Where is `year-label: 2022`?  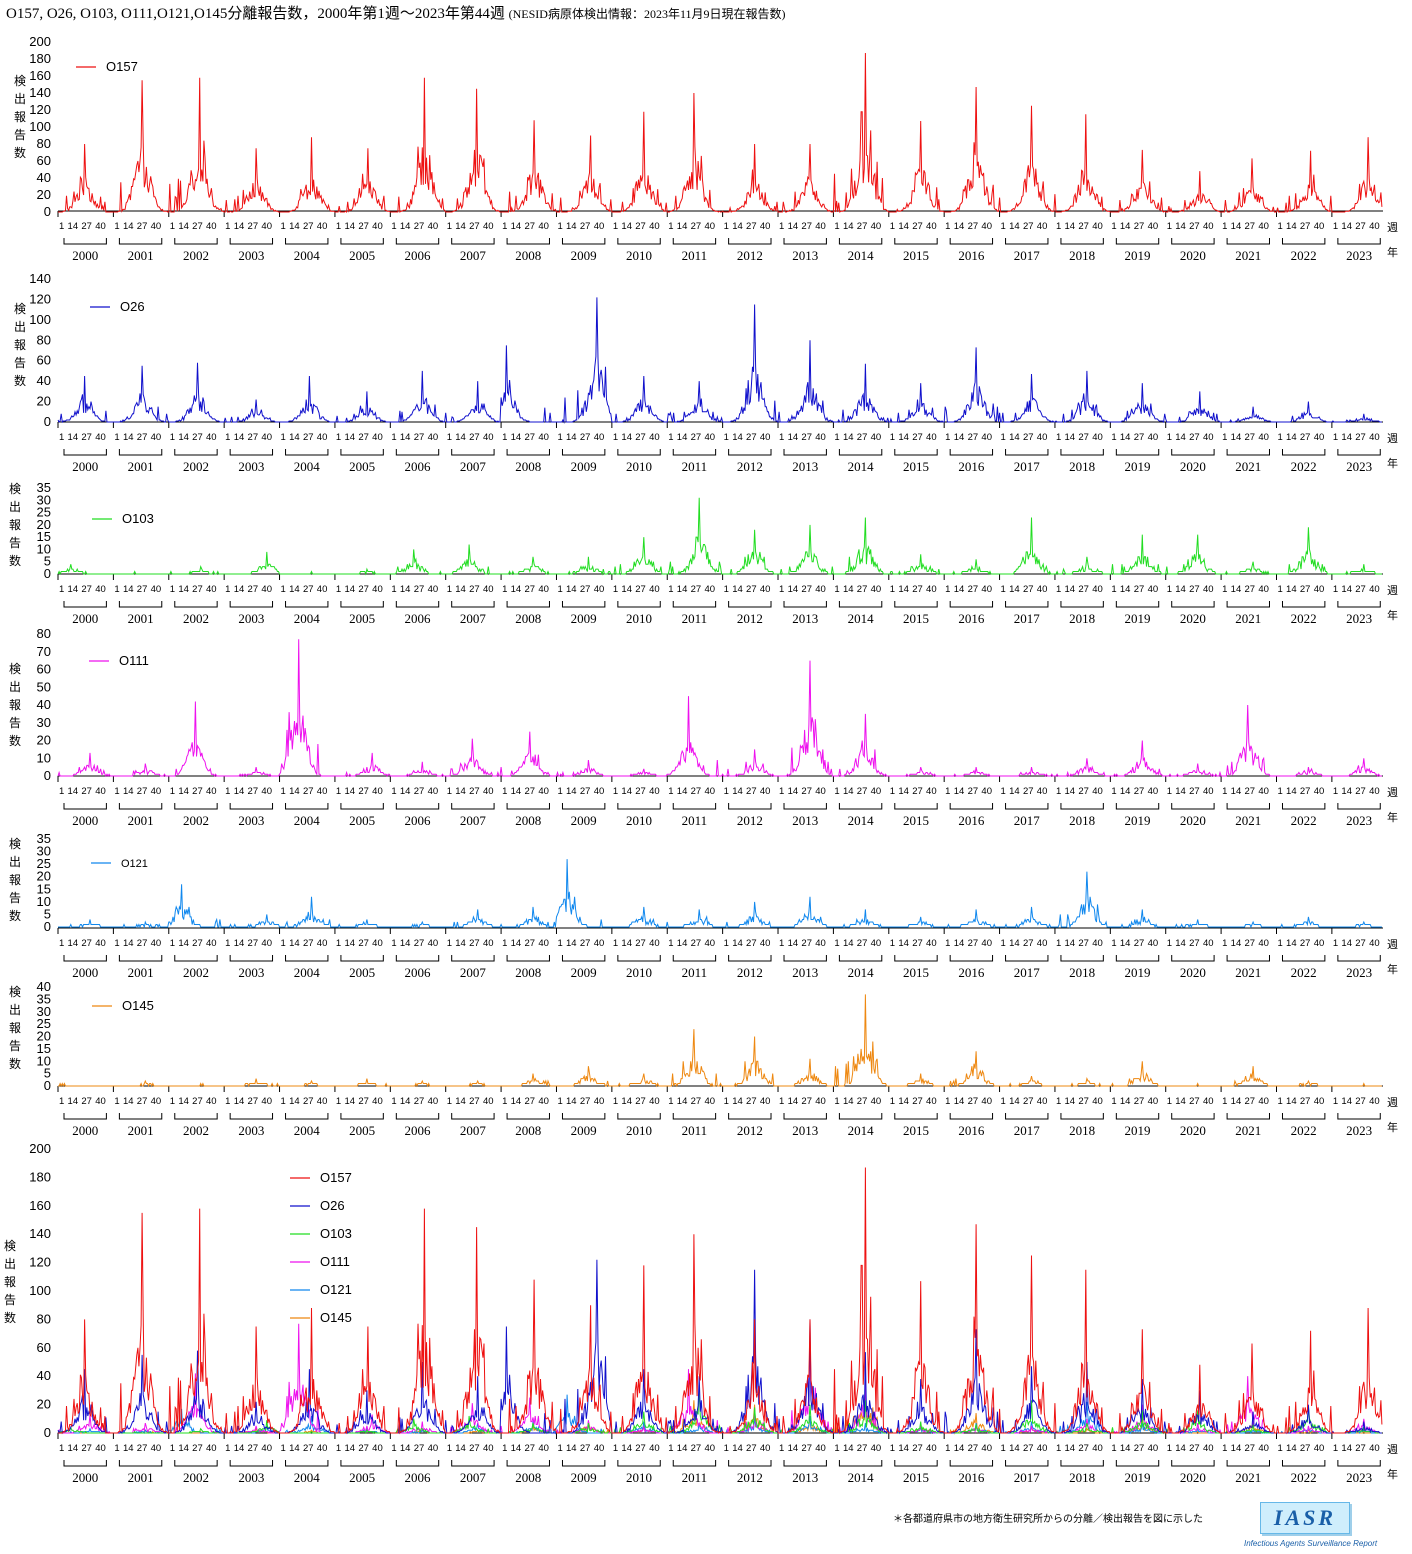
year-label: 2022 is located at coordinates (1304, 255).